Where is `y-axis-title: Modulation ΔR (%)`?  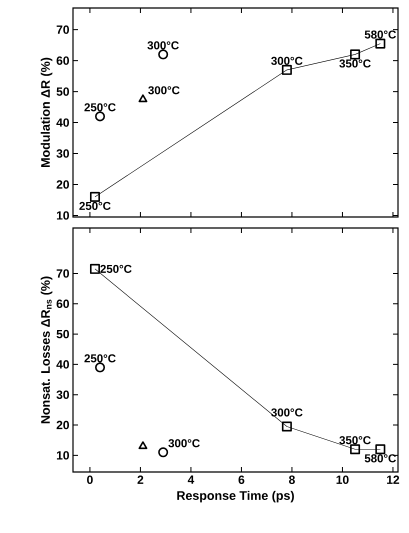 y-axis-title: Modulation ΔR (%) is located at coordinates (46, 112).